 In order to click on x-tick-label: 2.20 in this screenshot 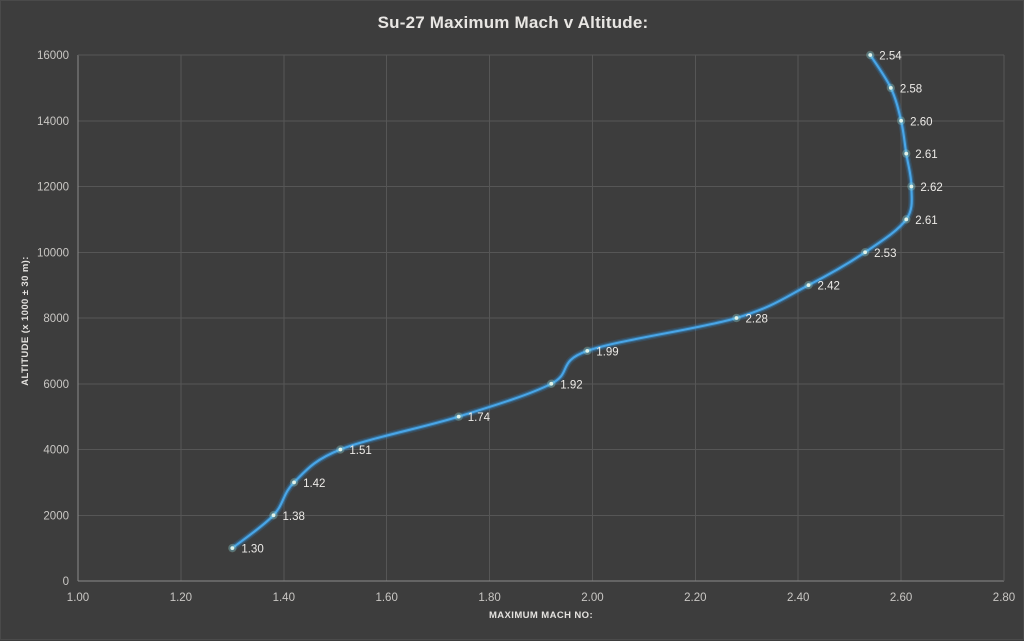, I will do `click(695, 598)`.